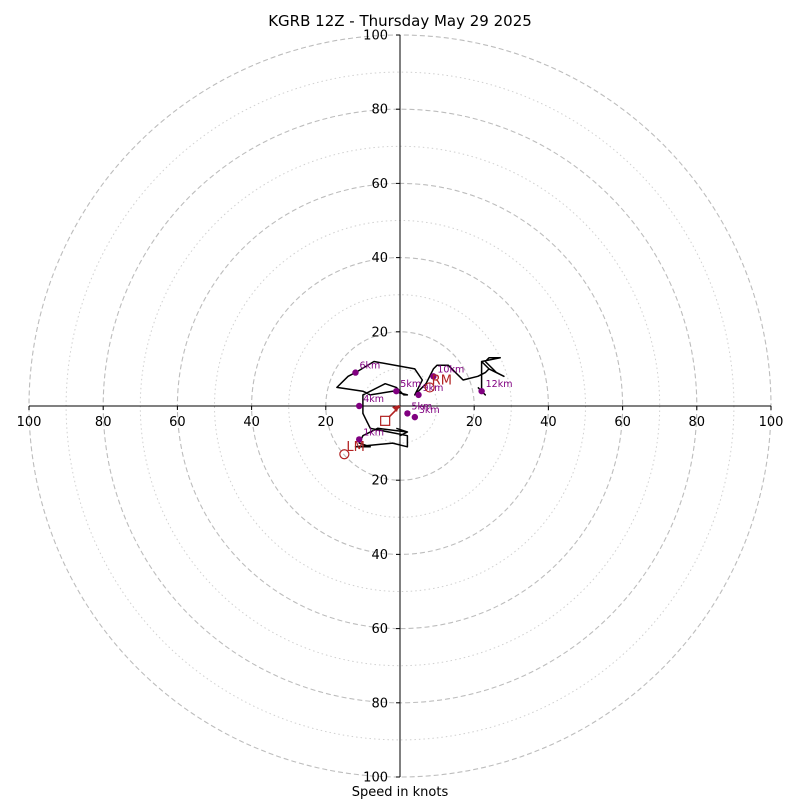 The height and width of the screenshot is (800, 800). I want to click on height-point-label: 6km, so click(369, 366).